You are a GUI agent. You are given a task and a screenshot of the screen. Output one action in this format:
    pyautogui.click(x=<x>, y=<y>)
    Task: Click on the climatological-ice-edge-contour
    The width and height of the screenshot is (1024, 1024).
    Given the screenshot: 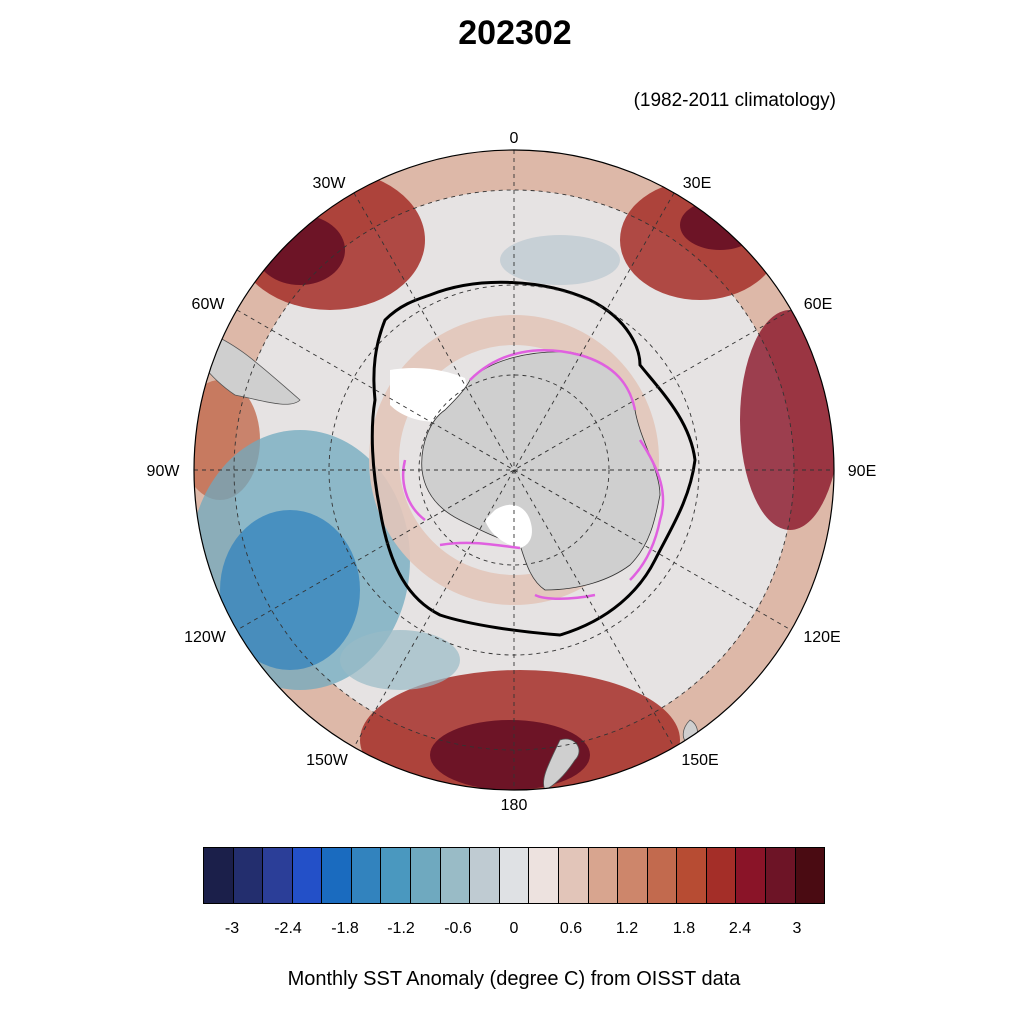 What is the action you would take?
    pyautogui.click(x=533, y=474)
    